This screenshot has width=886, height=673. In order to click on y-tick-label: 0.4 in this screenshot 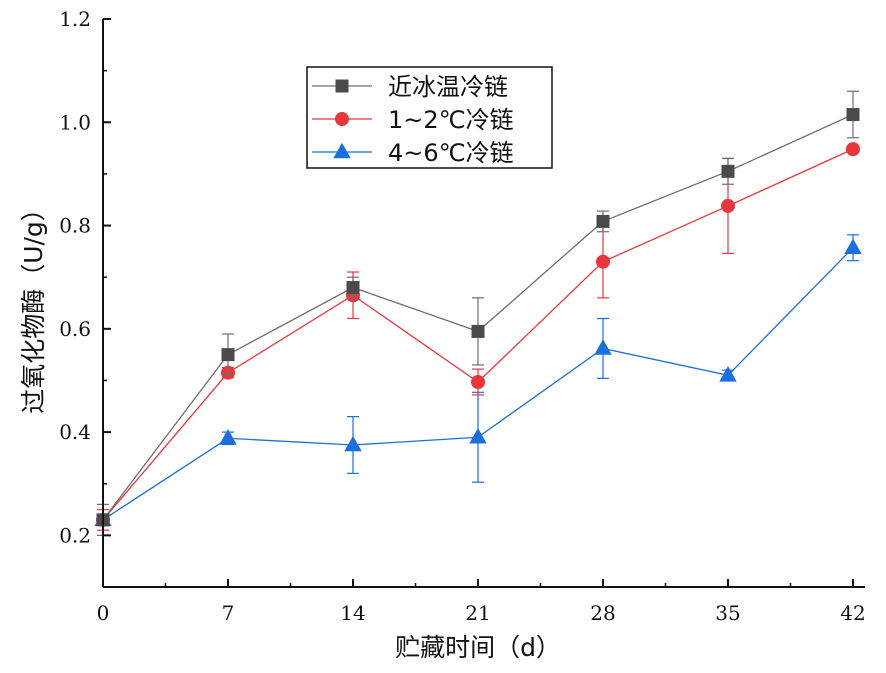, I will do `click(75, 432)`.